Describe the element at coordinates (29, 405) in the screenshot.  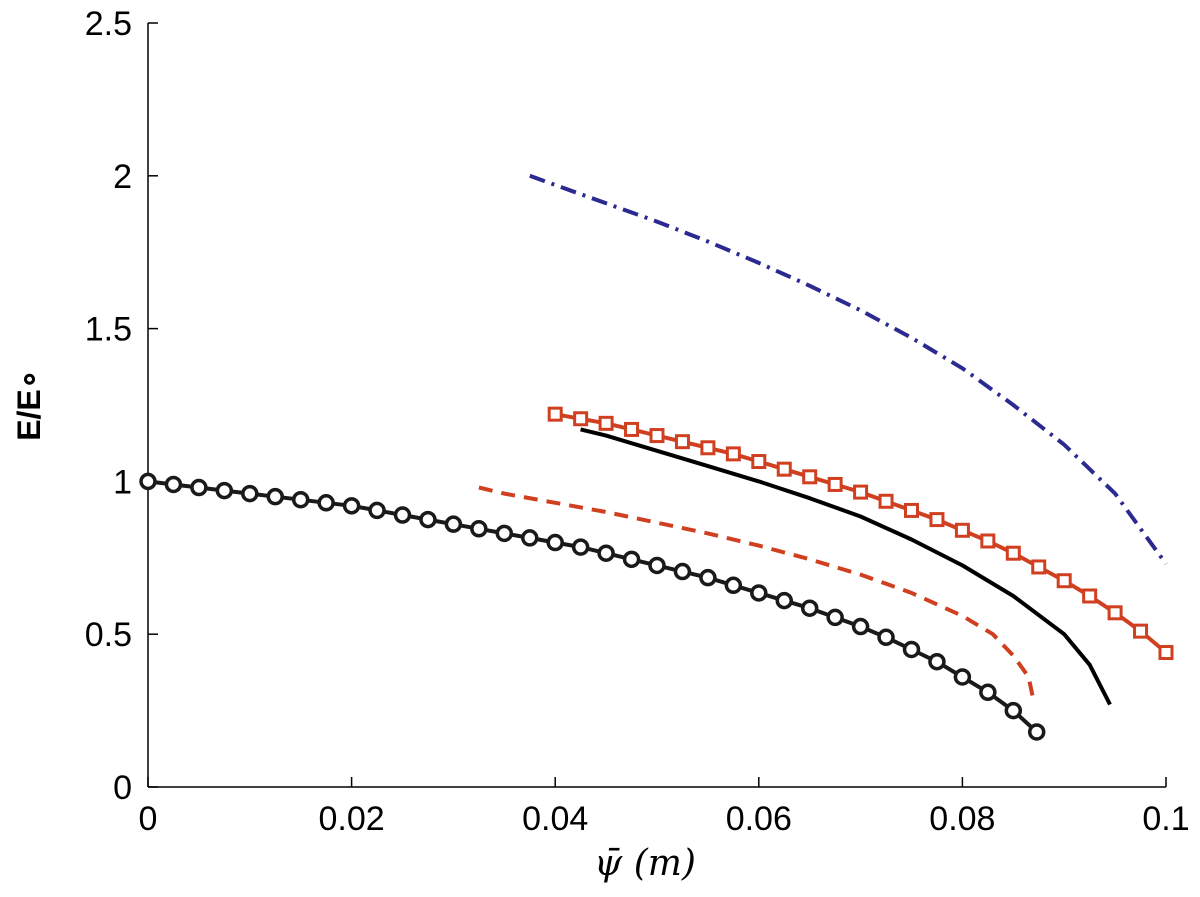
I see `y-axis-label: E/E∘` at that location.